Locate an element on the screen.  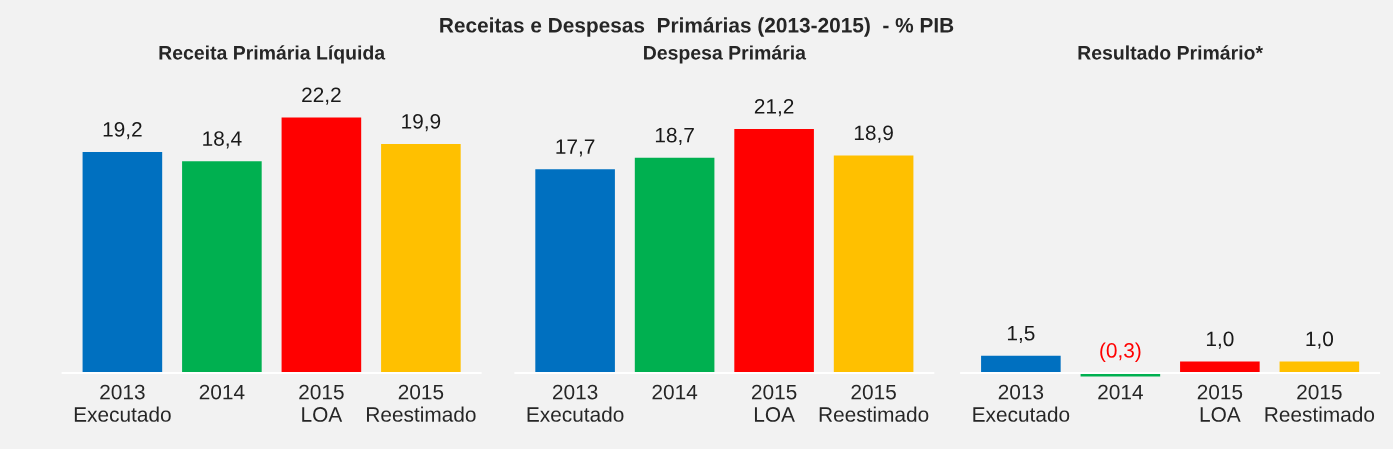
data-label: 19,9 is located at coordinates (421, 122).